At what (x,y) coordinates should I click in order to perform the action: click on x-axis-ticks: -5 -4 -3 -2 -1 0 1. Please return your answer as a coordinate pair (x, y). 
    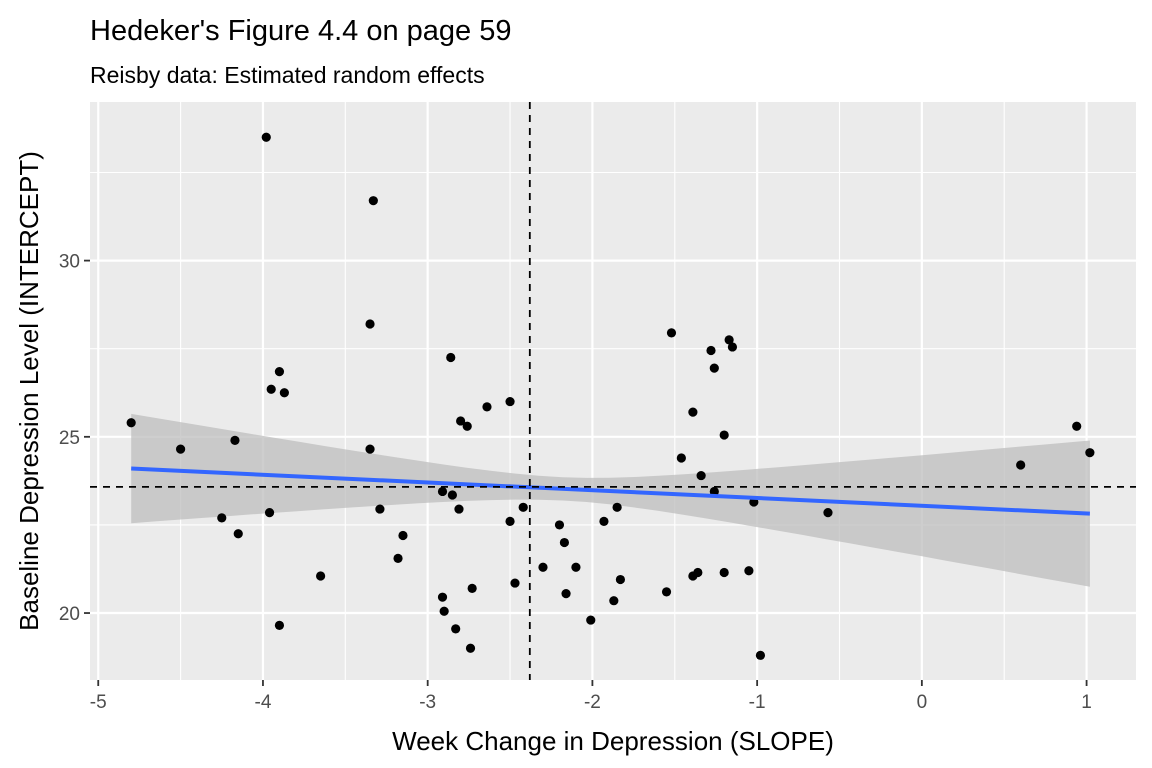
    Looking at the image, I should click on (591, 696).